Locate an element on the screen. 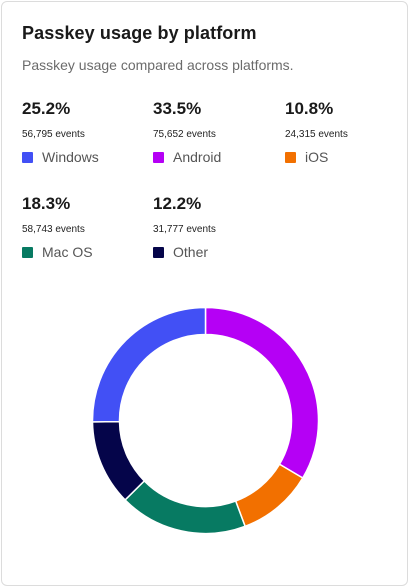  donut-slice-windows is located at coordinates (149, 364).